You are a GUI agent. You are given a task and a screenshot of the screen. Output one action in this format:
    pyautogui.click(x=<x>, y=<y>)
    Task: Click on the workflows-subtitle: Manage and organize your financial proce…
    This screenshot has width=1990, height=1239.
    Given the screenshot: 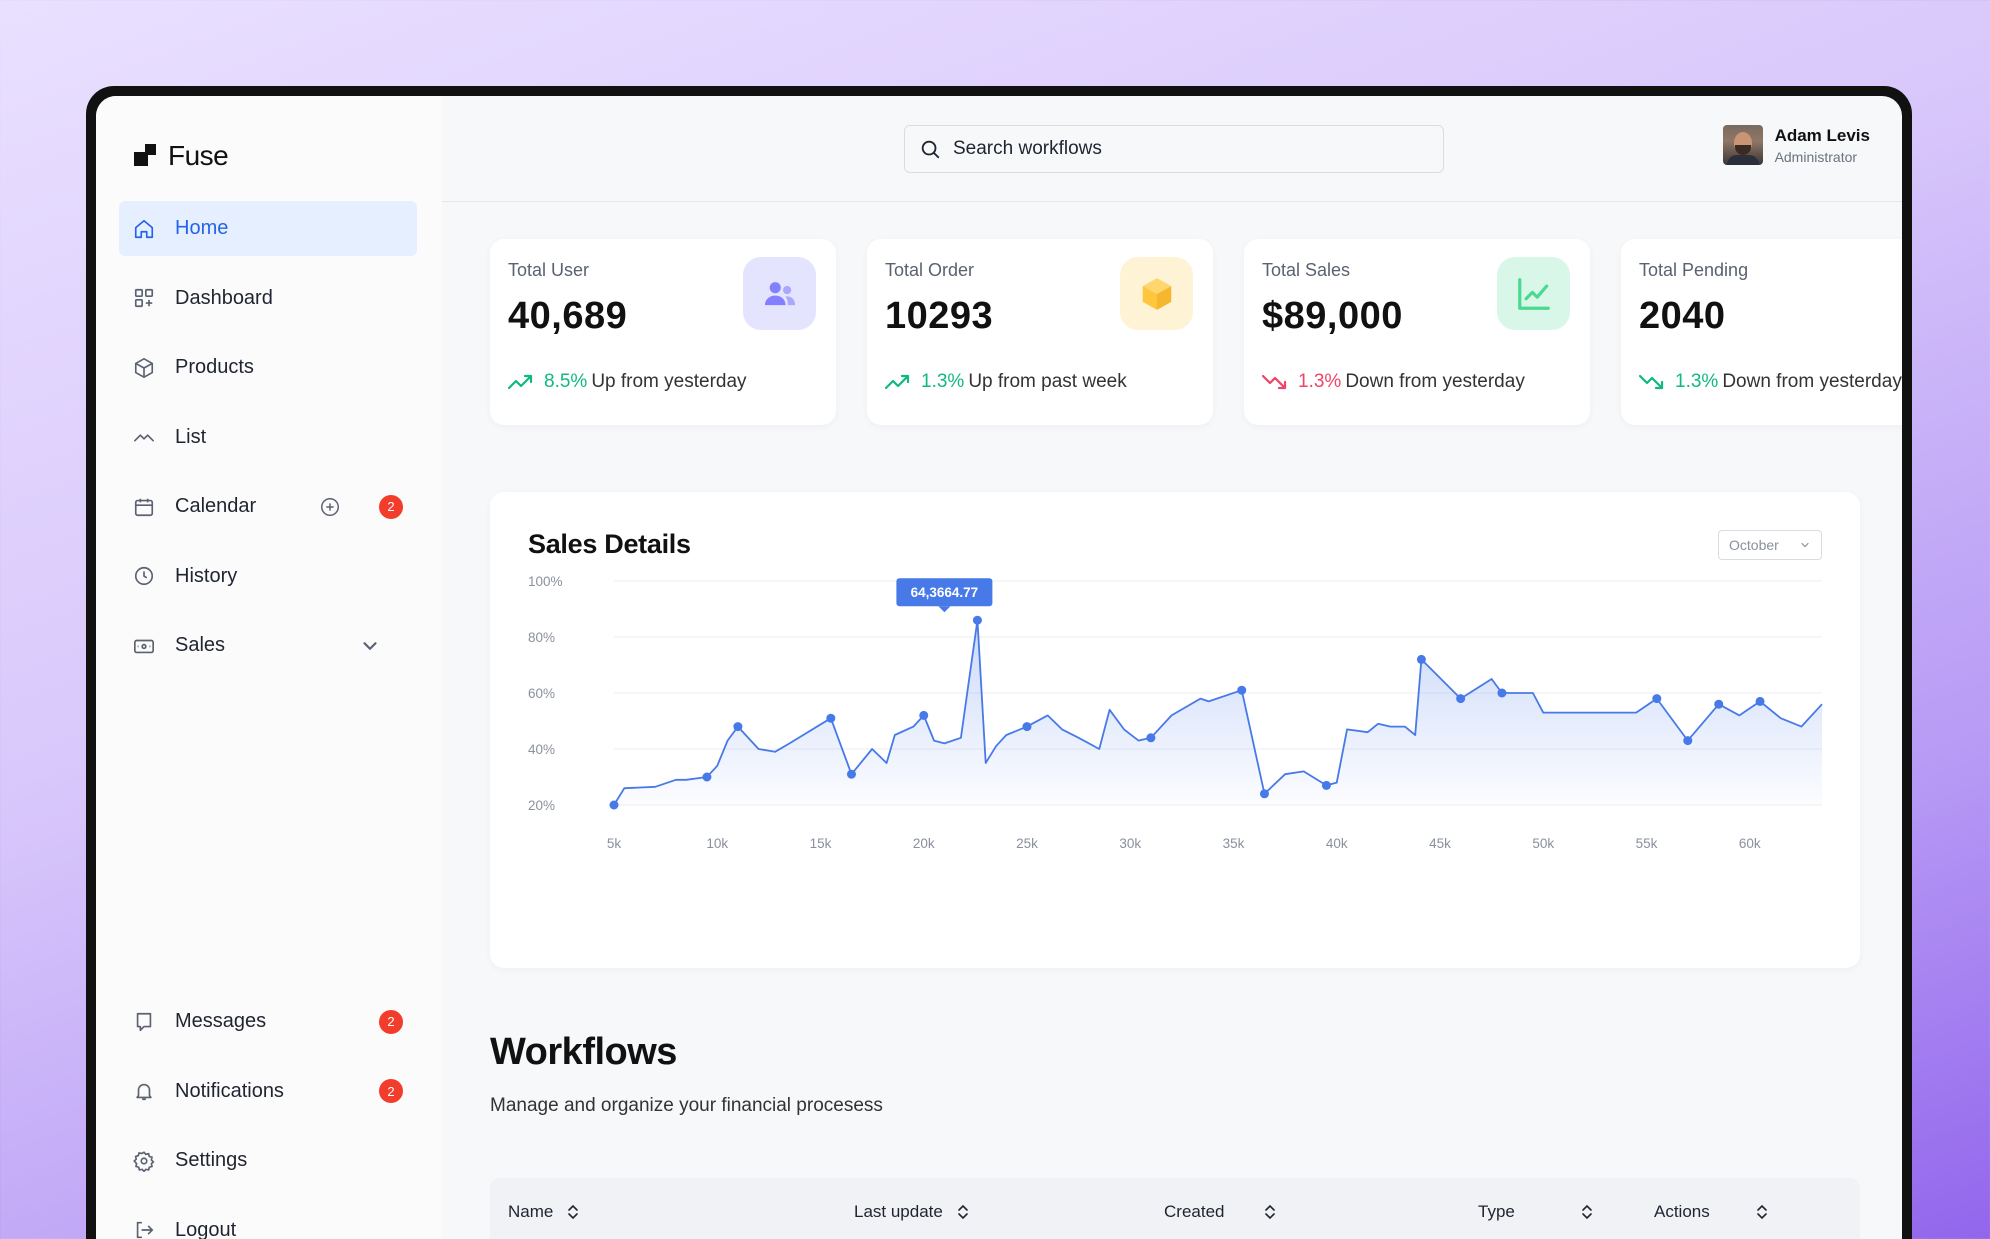 What is the action you would take?
    pyautogui.click(x=686, y=1105)
    